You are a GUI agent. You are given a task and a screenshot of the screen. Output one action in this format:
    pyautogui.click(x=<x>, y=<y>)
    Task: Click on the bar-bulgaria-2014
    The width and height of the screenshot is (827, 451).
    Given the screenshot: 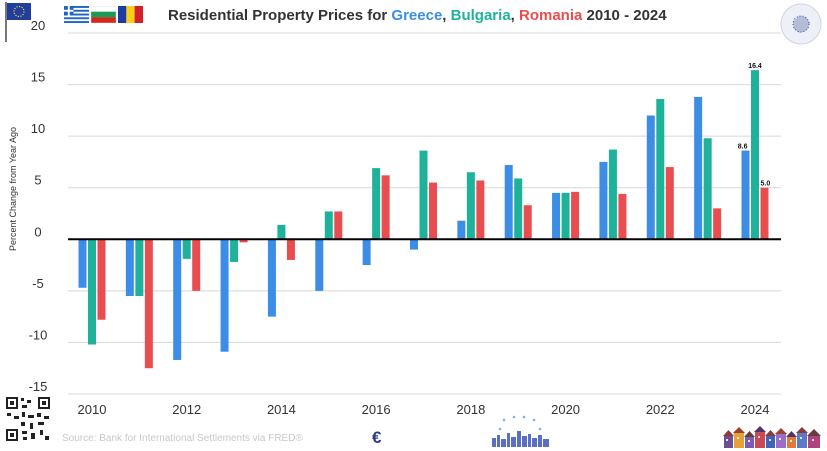 What is the action you would take?
    pyautogui.click(x=281, y=232)
    